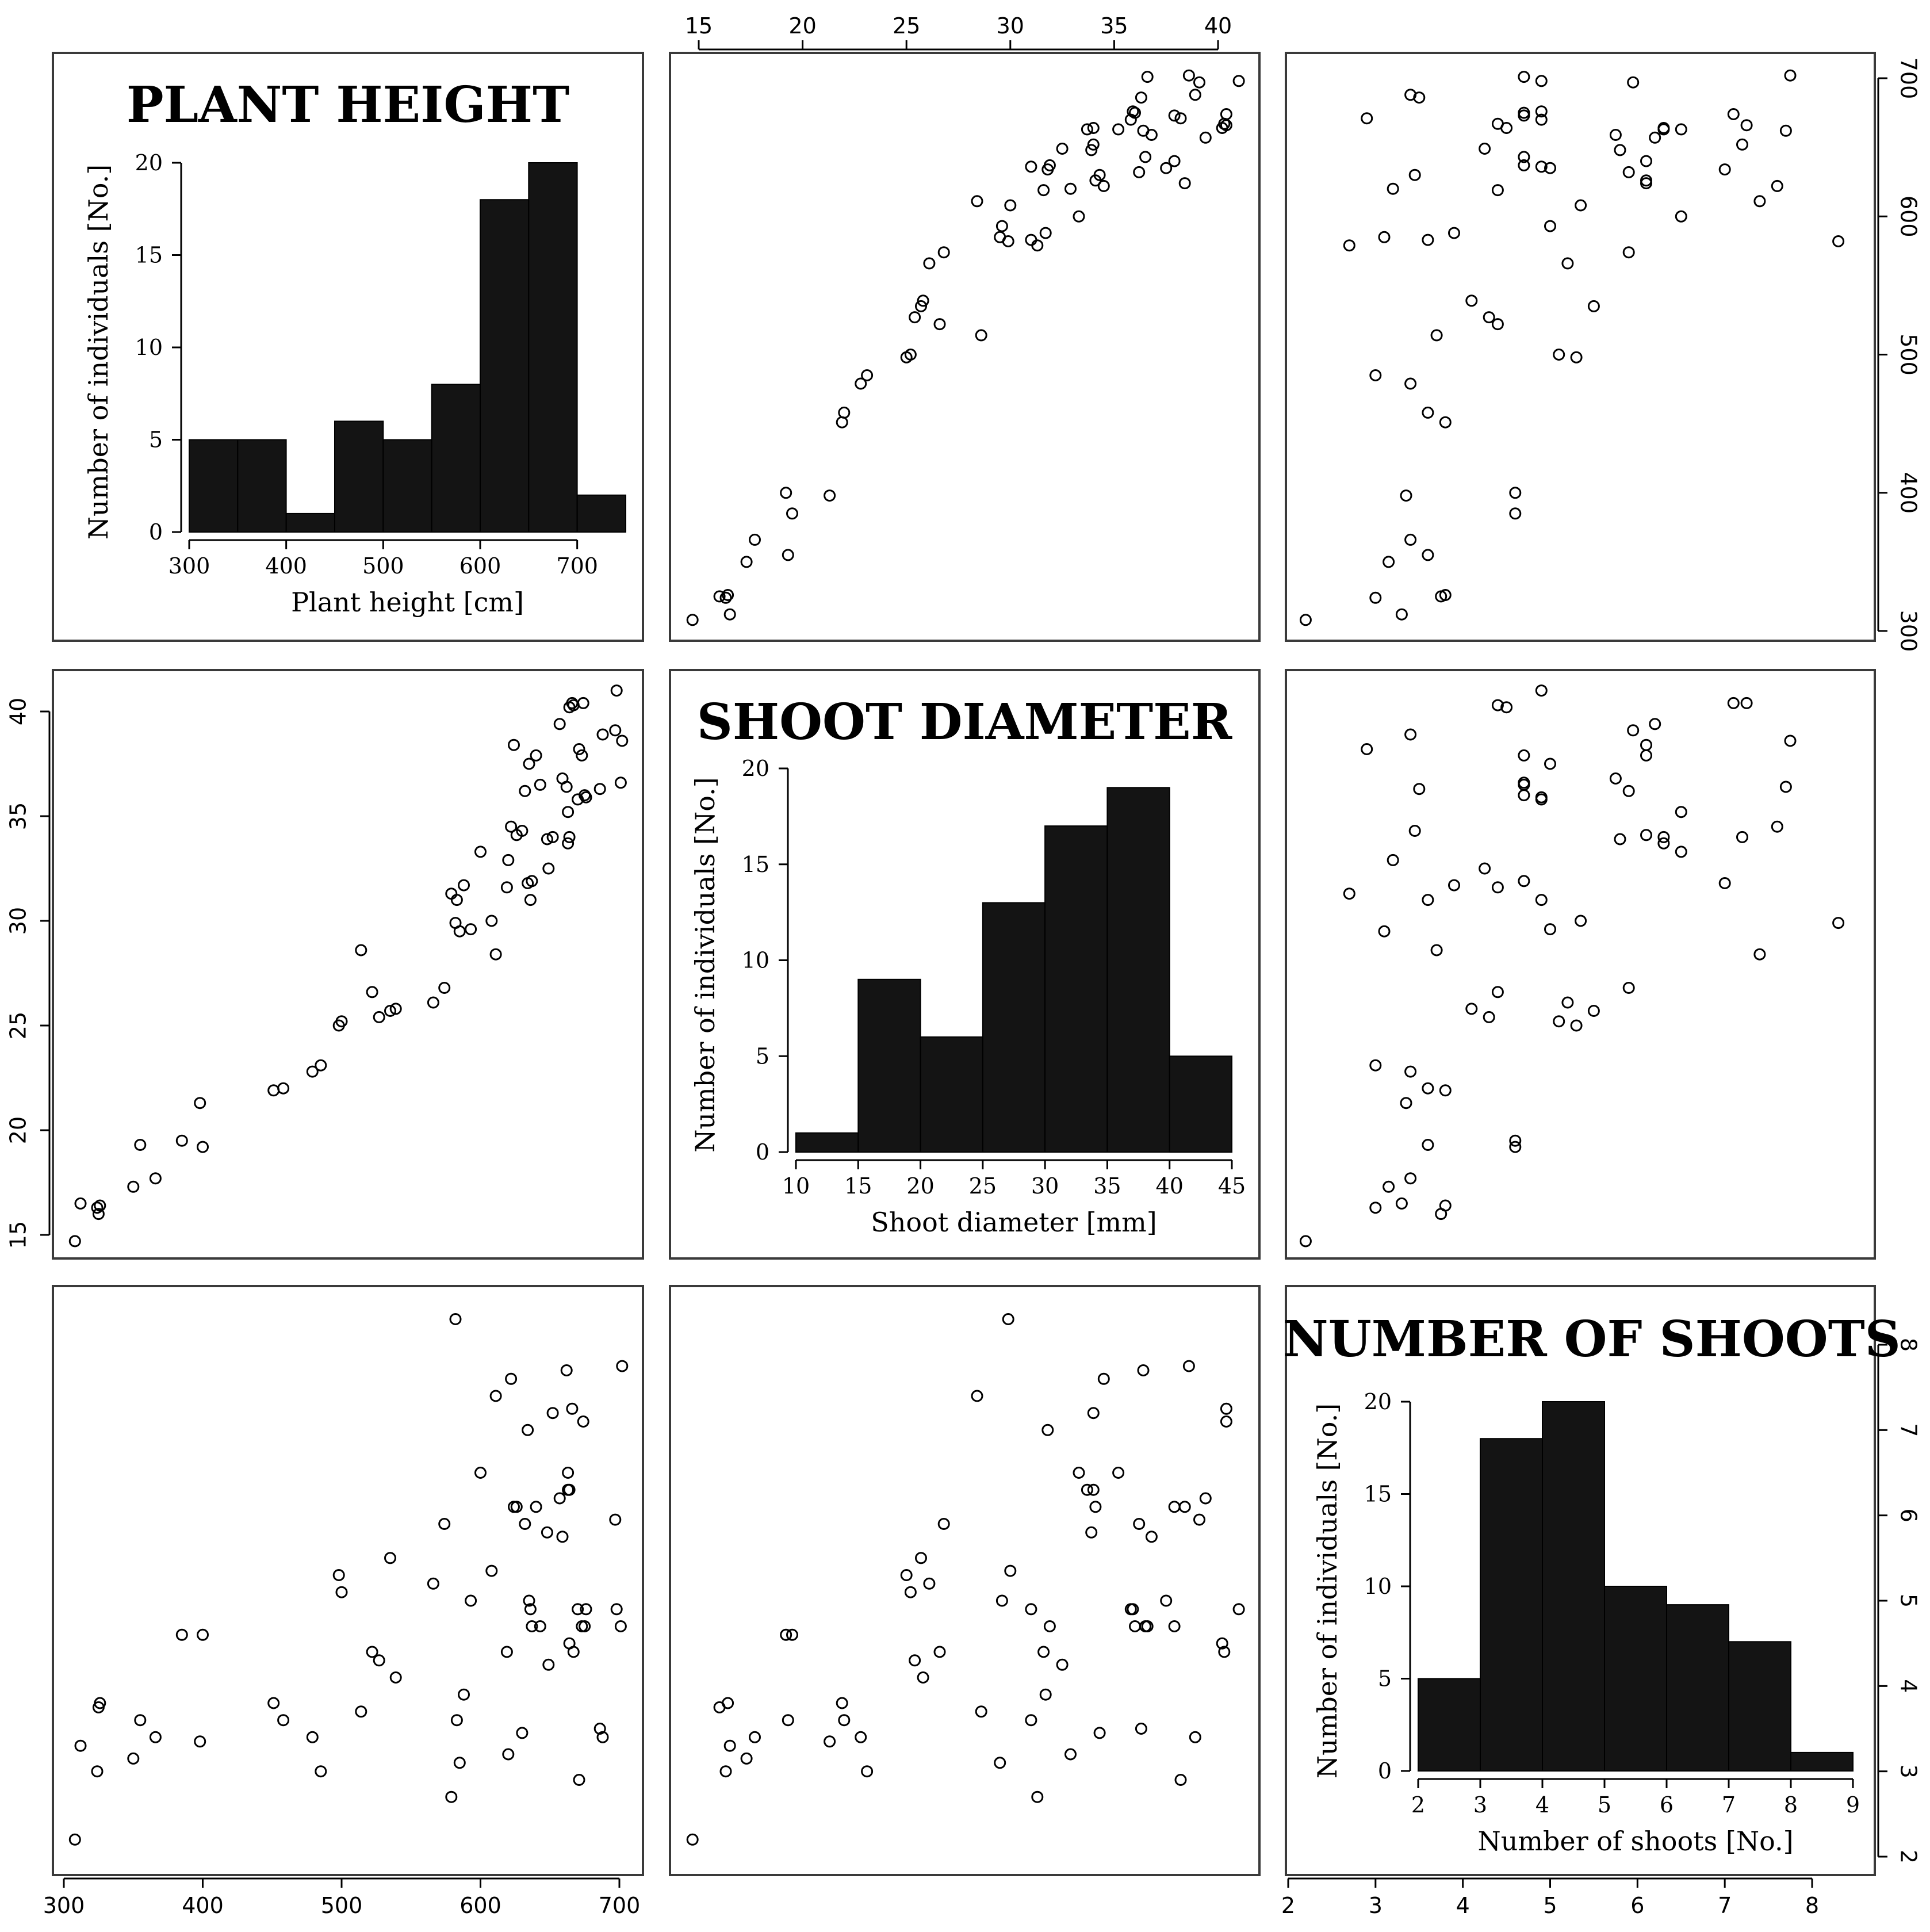 The width and height of the screenshot is (1930, 1932). Describe the element at coordinates (802, 26) in the screenshot. I see `top-axis-diameter-tick-label: 20` at that location.